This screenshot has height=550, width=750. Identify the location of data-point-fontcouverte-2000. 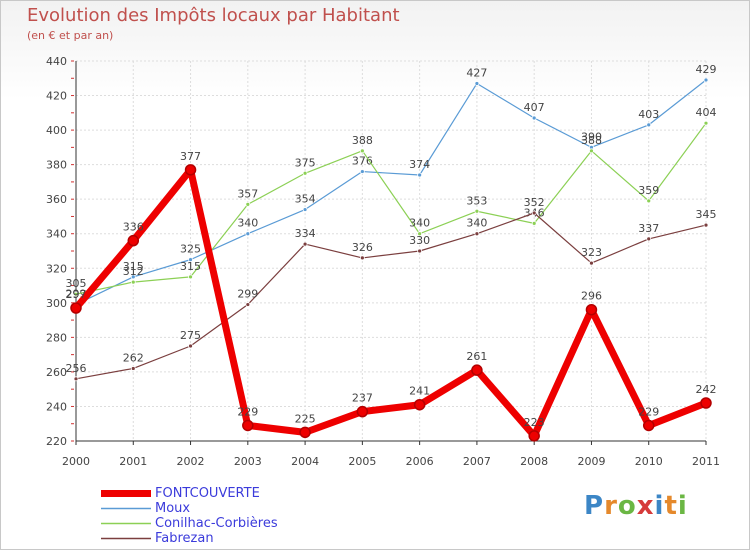
(76, 308).